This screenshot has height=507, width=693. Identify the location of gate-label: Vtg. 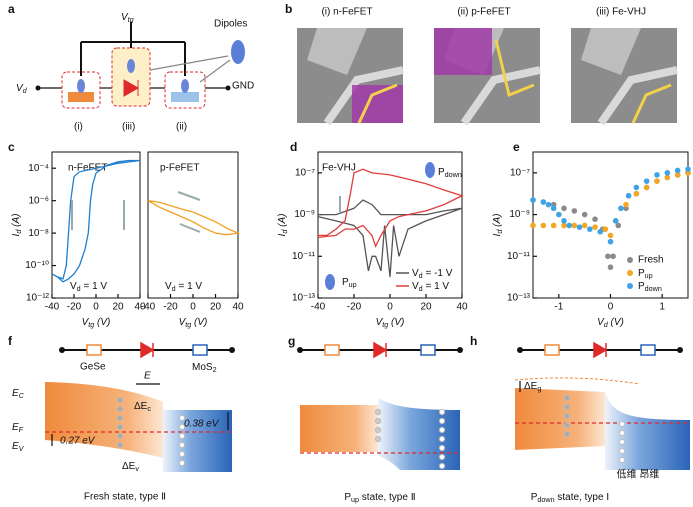
(127, 18).